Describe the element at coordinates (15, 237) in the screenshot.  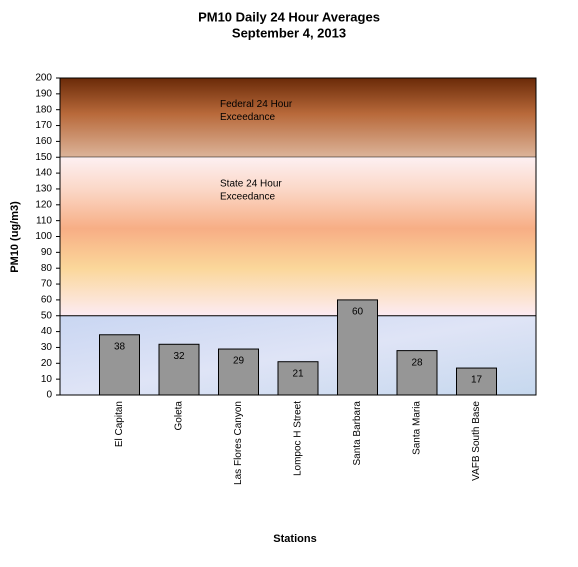
I see `y-axis-title: PM10 (ug/m3)` at that location.